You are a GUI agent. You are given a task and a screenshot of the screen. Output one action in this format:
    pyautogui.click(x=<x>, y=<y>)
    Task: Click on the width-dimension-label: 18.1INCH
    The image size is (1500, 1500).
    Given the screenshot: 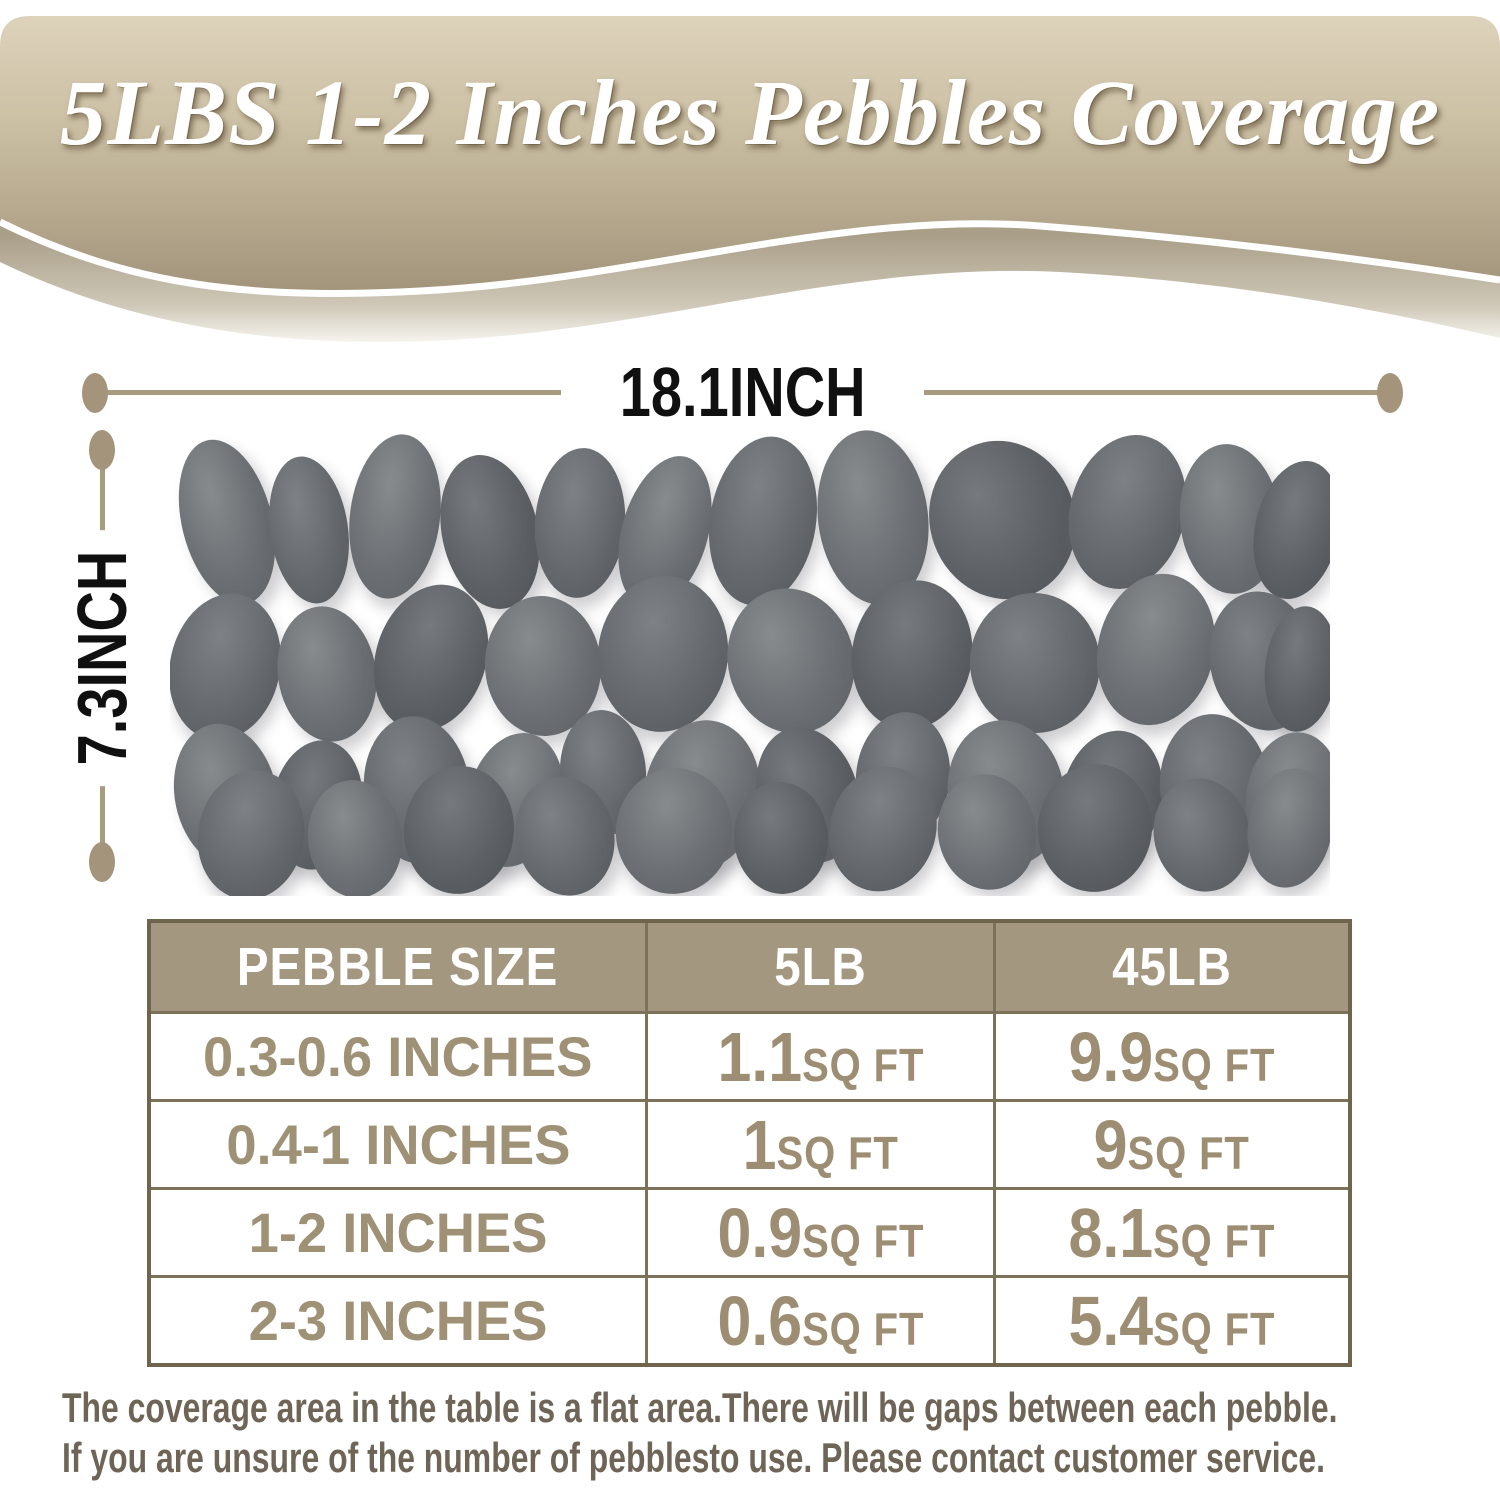 What is the action you would take?
    pyautogui.click(x=742, y=392)
    